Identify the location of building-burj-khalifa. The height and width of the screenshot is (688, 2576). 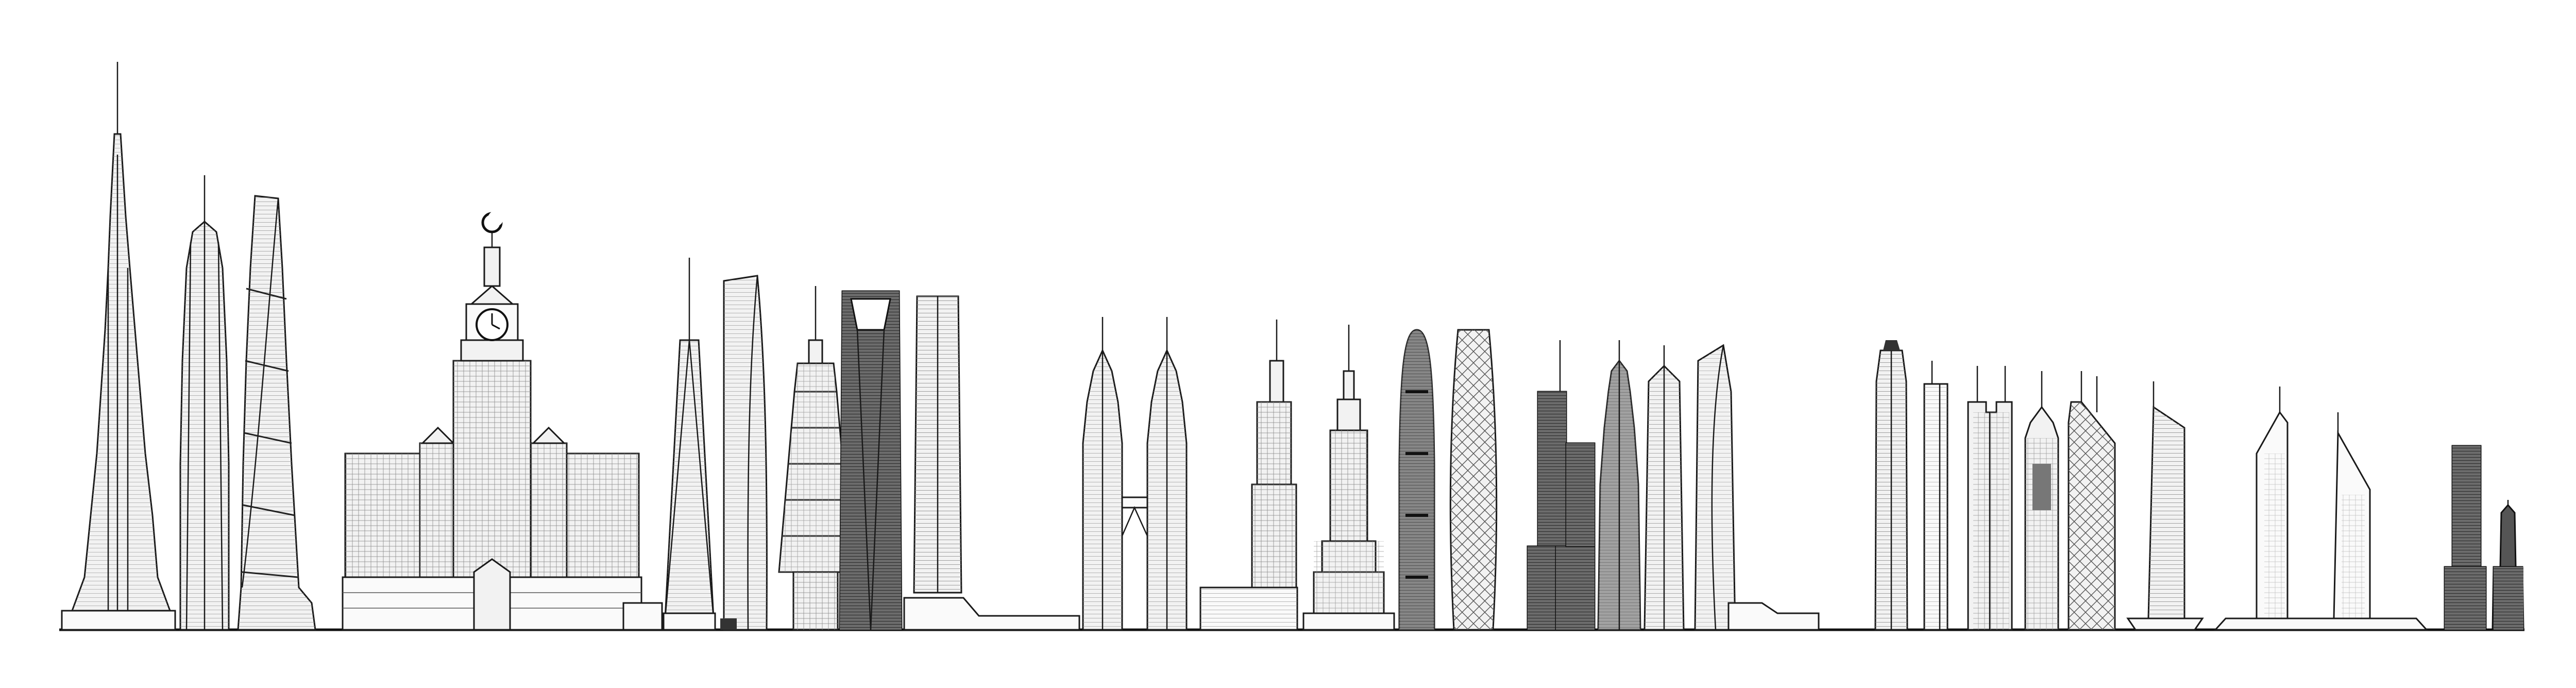
(118, 346).